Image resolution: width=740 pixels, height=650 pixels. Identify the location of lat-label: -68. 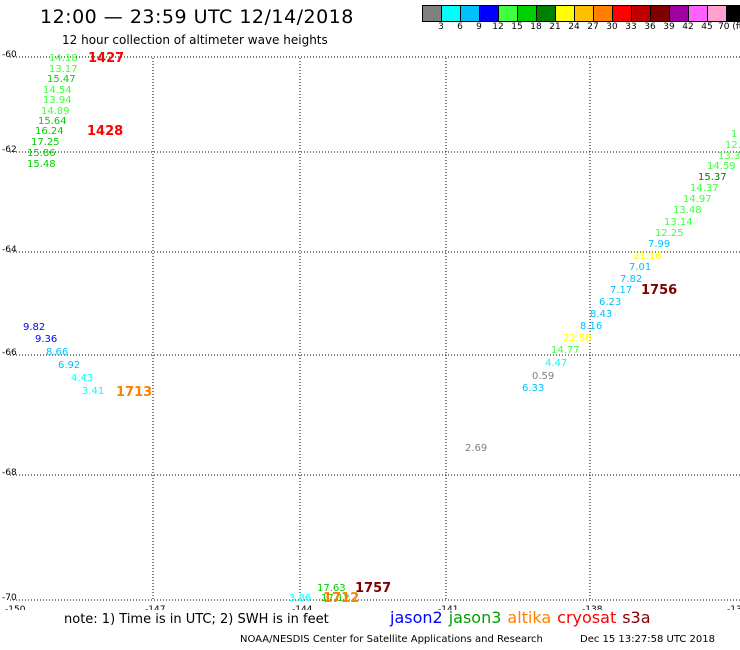
(9, 473).